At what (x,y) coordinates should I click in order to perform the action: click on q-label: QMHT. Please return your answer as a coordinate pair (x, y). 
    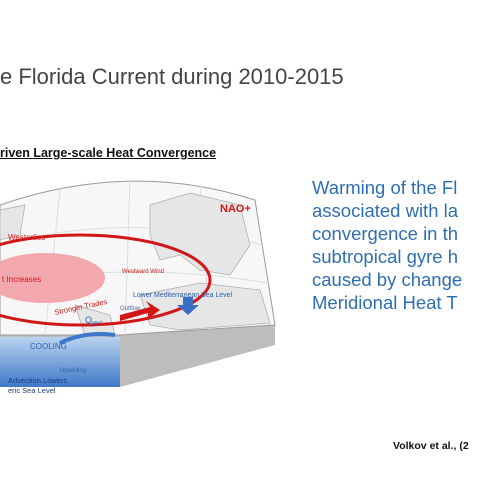
    Looking at the image, I should click on (94, 321).